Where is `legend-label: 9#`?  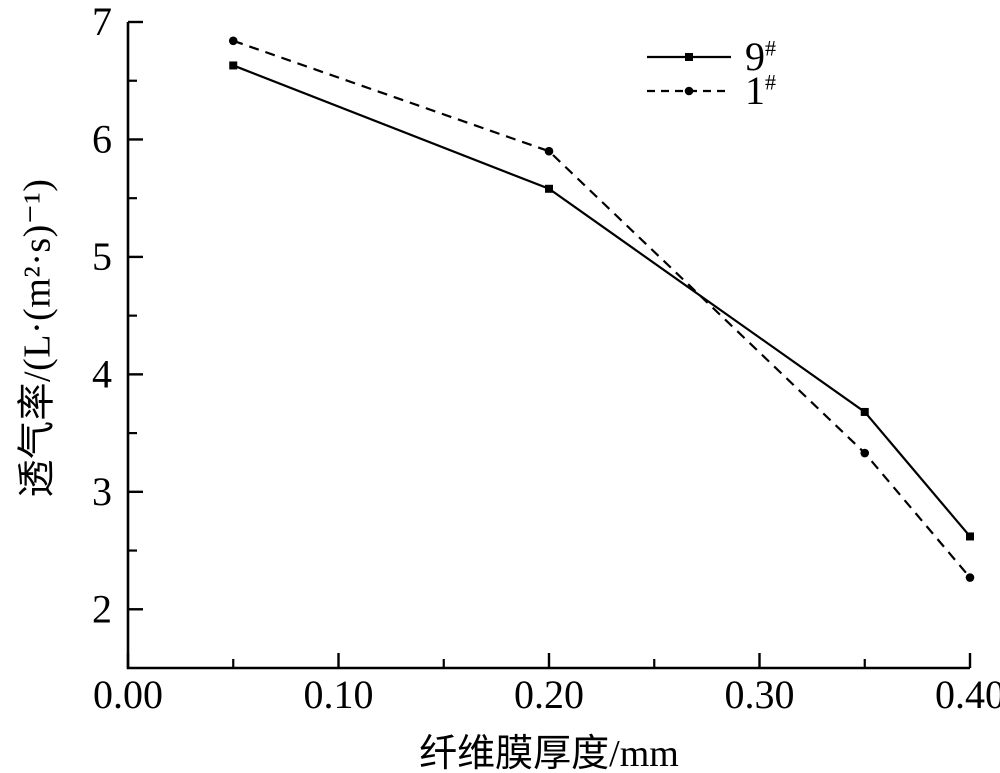
legend-label: 9# is located at coordinates (760, 57).